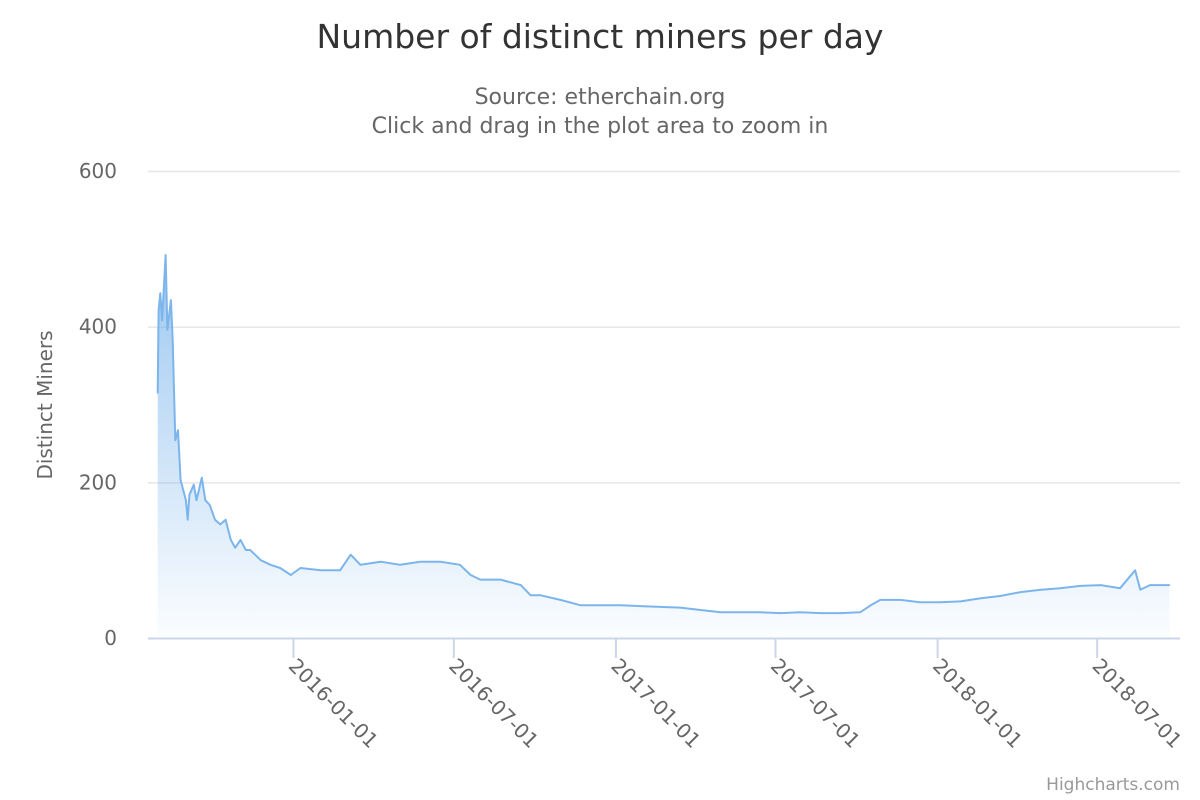 The image size is (1200, 800). What do you see at coordinates (1113, 785) in the screenshot?
I see `highcharts-credit-link: Highcharts.com` at bounding box center [1113, 785].